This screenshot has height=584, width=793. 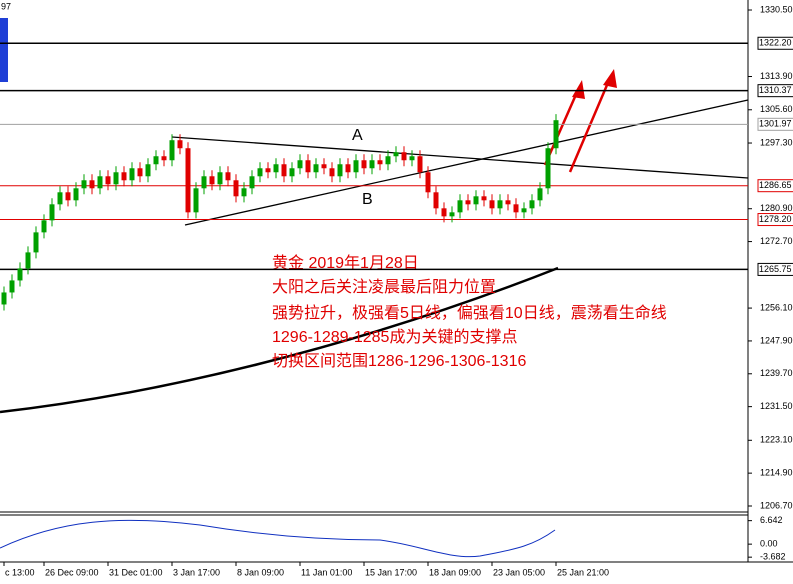 I want to click on current-price-label: 1301.97, so click(x=775, y=124).